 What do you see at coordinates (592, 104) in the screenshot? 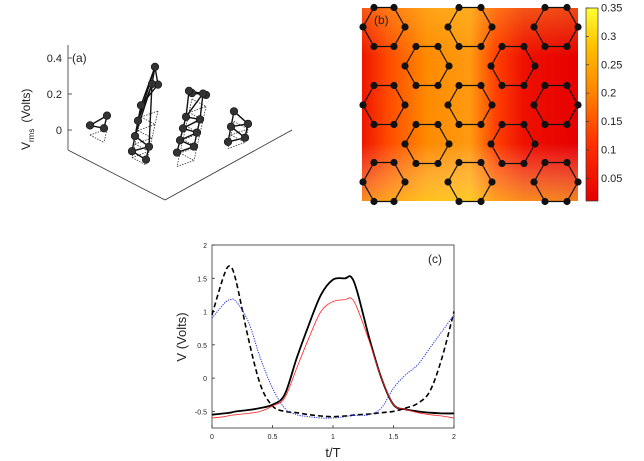
I see `colorbar` at bounding box center [592, 104].